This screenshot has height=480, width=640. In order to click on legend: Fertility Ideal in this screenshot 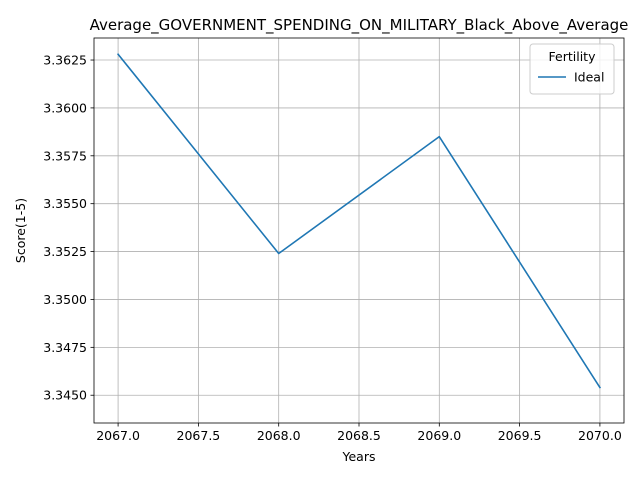, I will do `click(572, 69)`.